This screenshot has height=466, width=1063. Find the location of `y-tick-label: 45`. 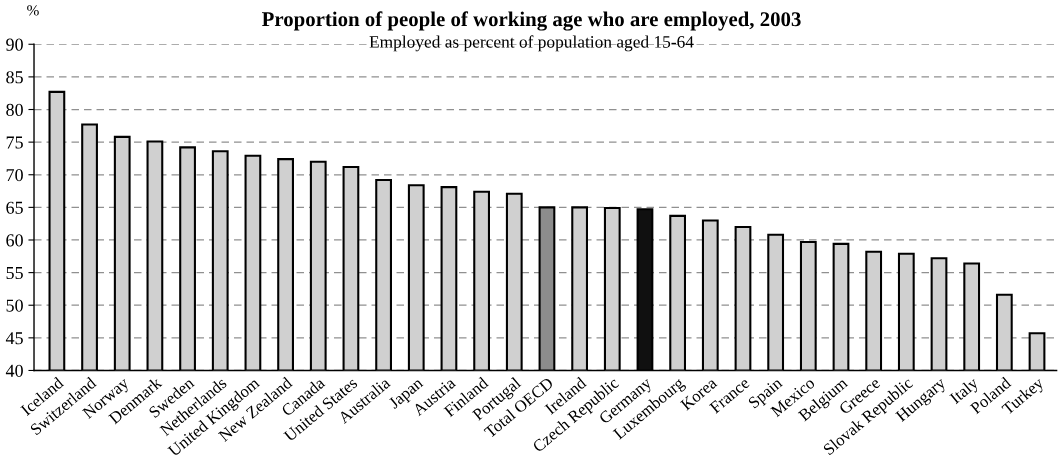

y-tick-label: 45 is located at coordinates (14, 338).